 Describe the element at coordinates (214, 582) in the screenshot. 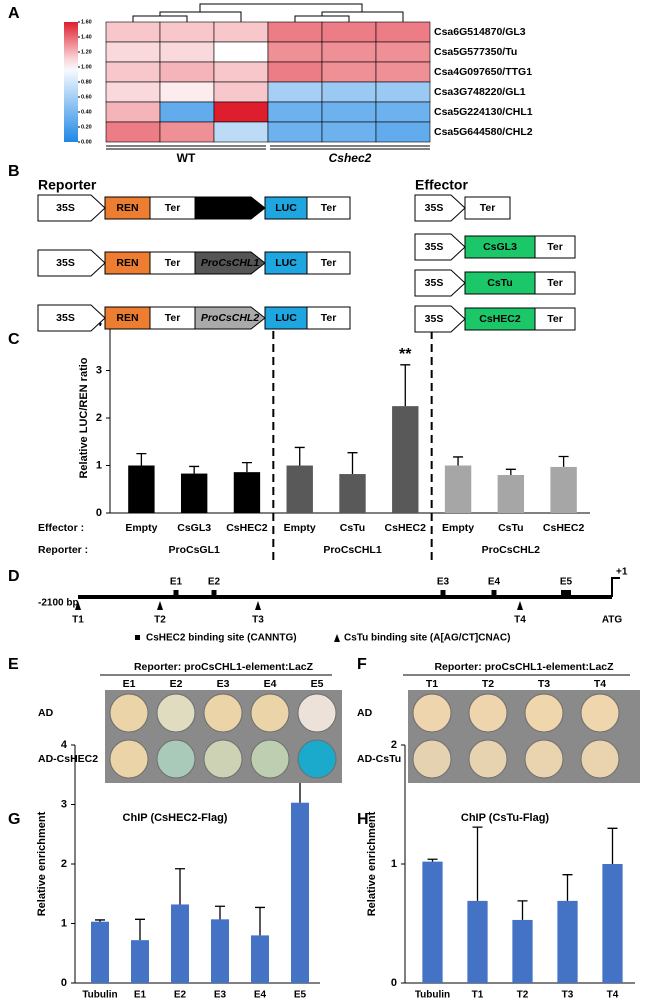

I see `element-label: E2` at that location.